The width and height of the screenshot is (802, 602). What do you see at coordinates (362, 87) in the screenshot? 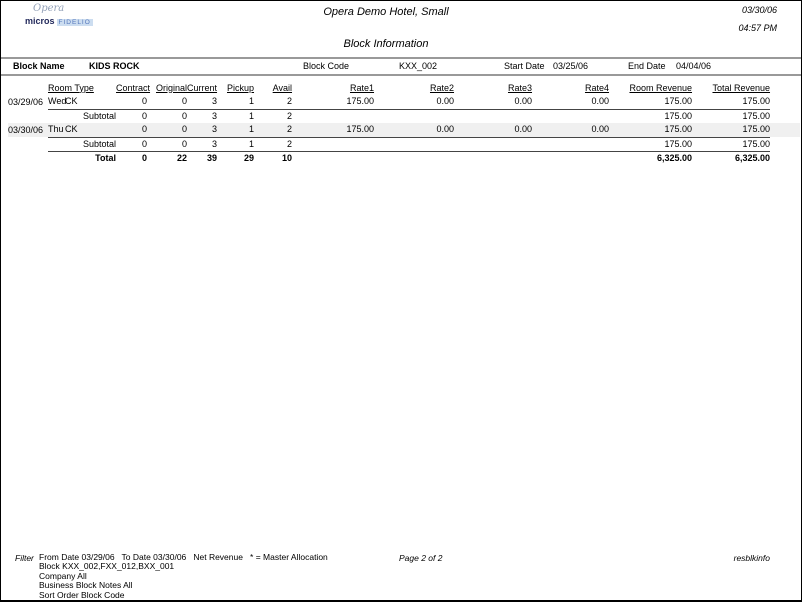
I see `col-rate1: Rate1` at bounding box center [362, 87].